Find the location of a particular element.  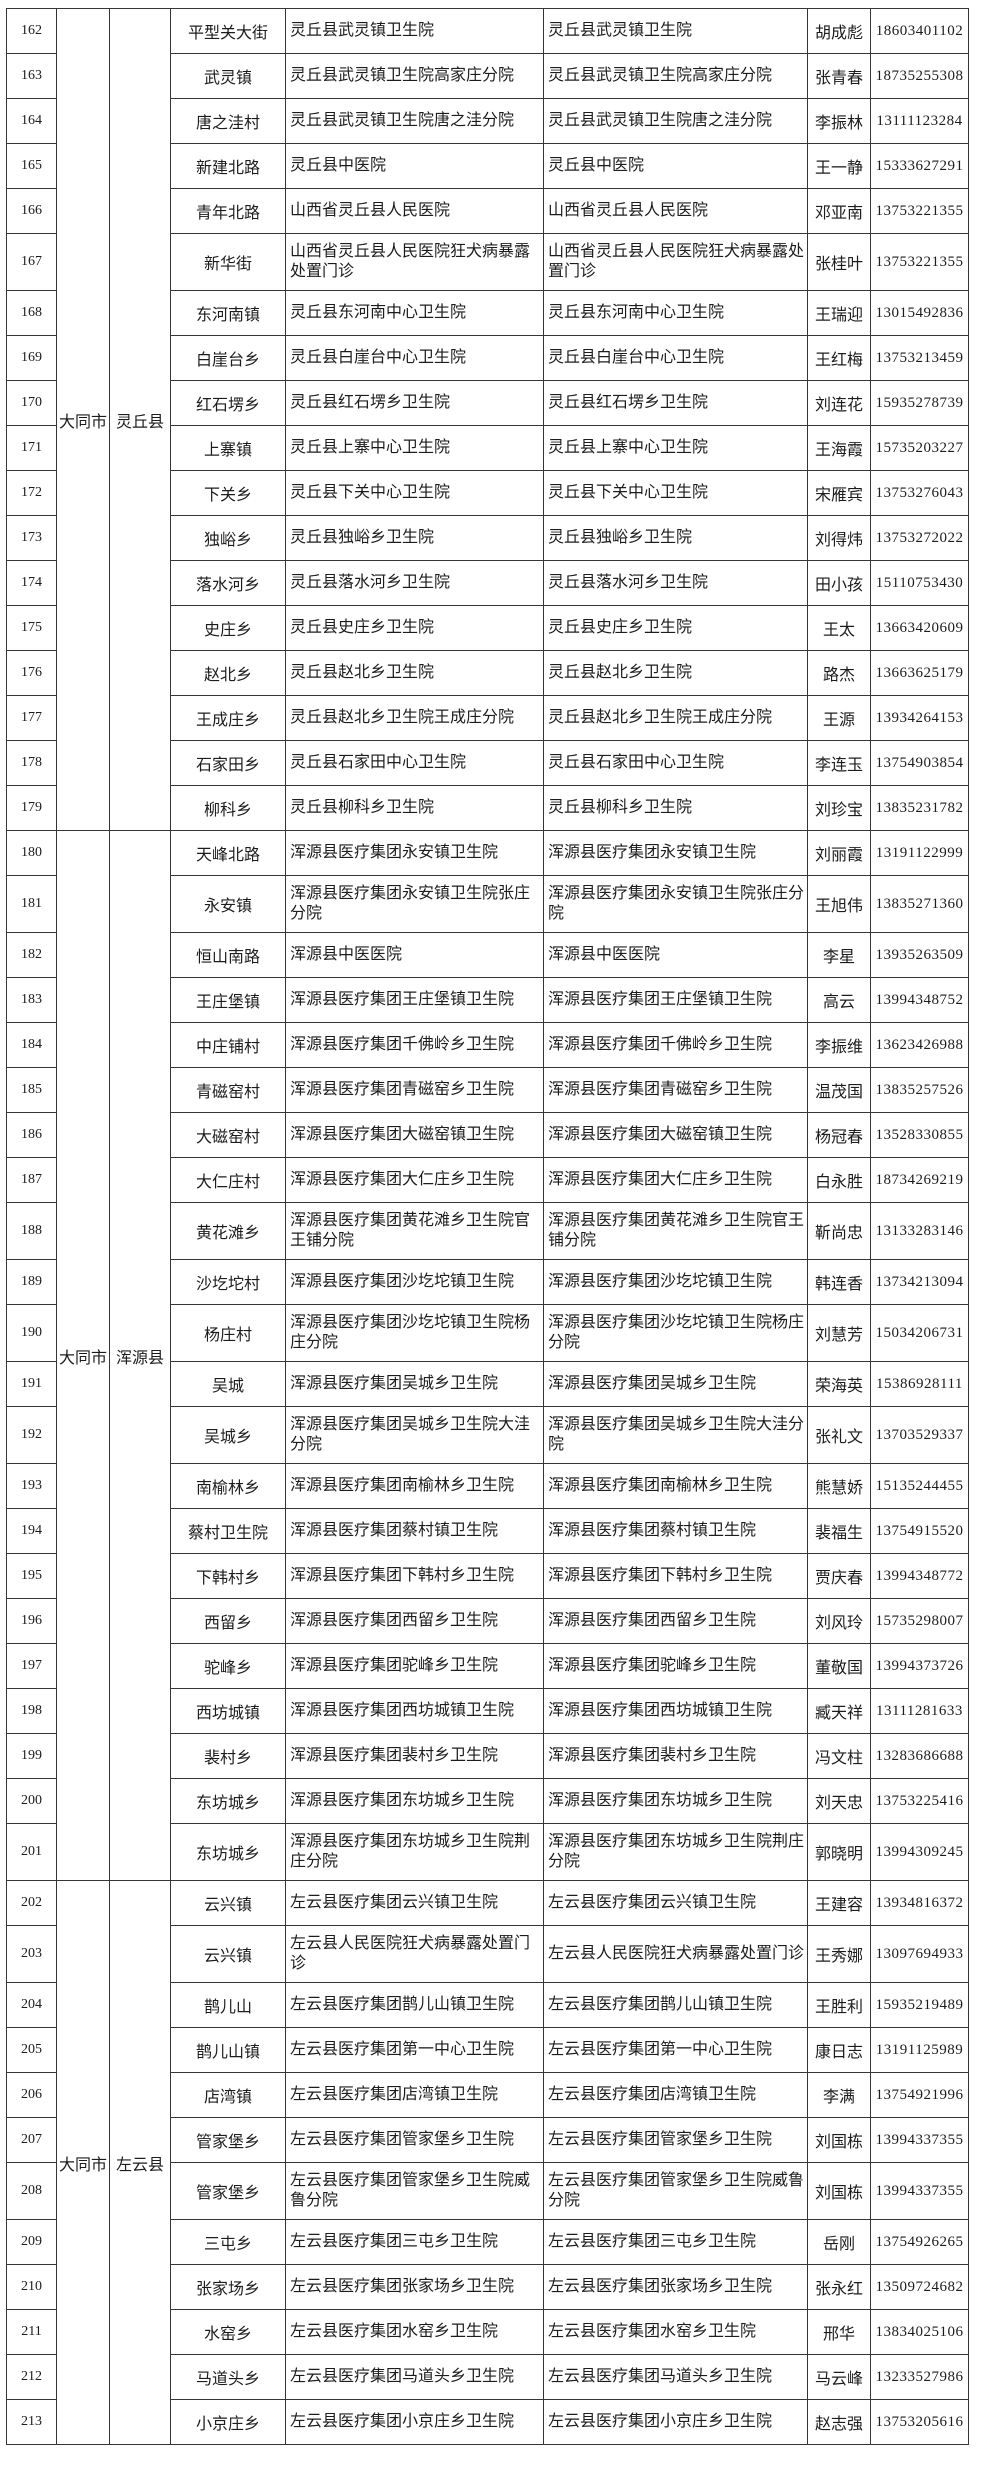

institution-name-cell: 灵丘县武灵镇卫生院高家庄分院 is located at coordinates (414, 76).